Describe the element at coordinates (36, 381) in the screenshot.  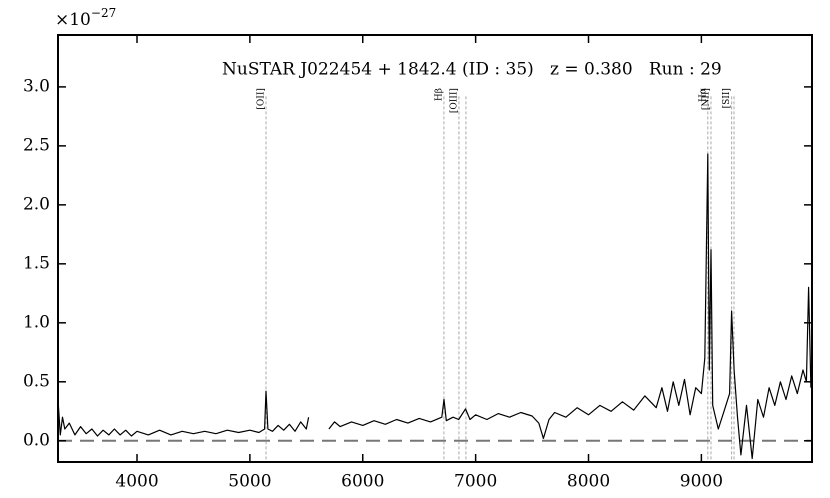
I see `y-tick-label: 0.5` at that location.